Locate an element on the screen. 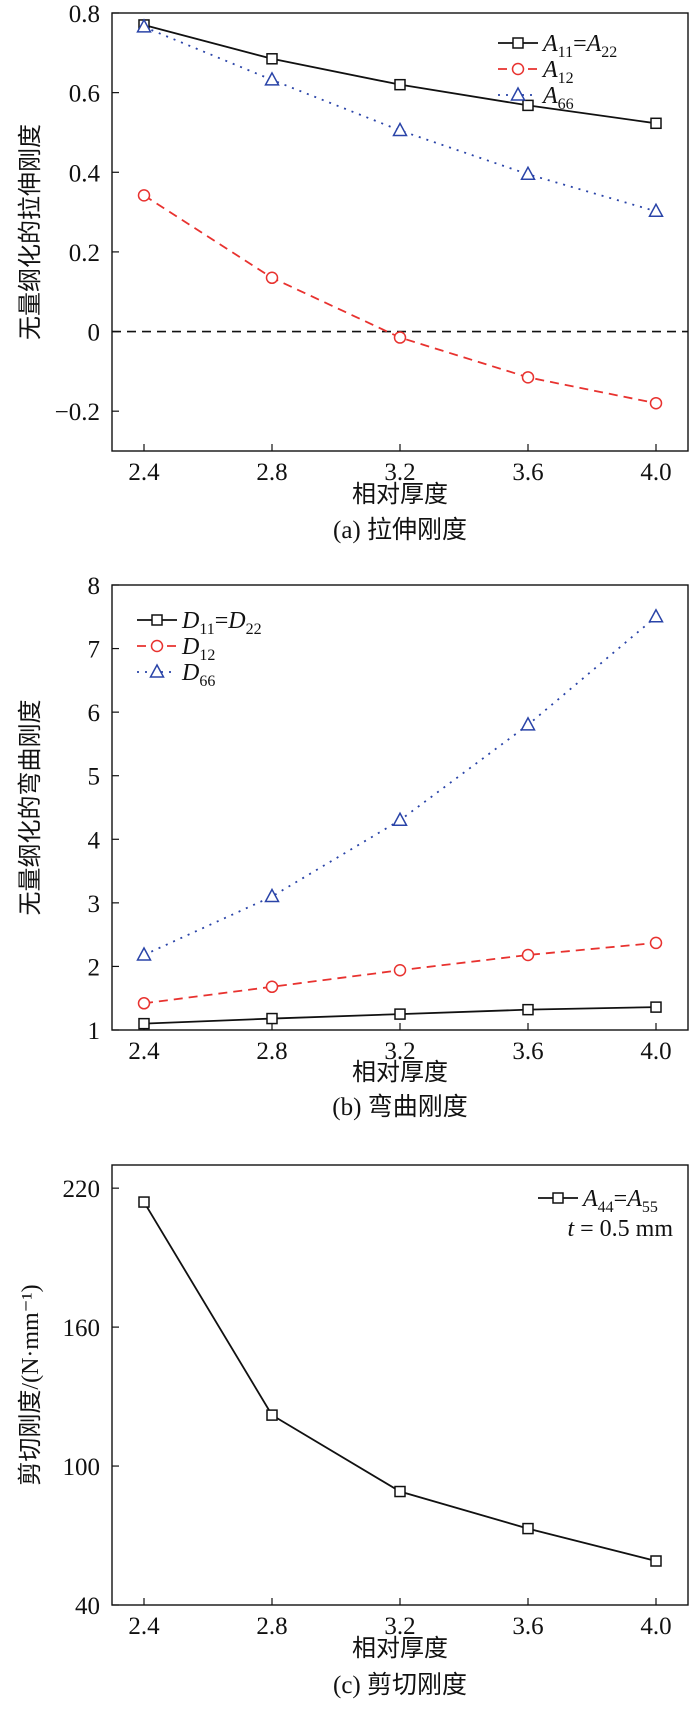 Image resolution: width=700 pixels, height=1711 pixels. series-line is located at coordinates (400, 299).